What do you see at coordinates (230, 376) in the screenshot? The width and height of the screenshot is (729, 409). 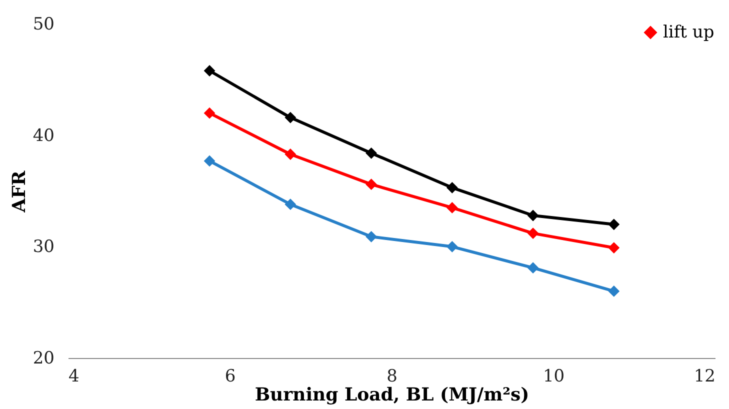 I see `x-tick-label: 6` at bounding box center [230, 376].